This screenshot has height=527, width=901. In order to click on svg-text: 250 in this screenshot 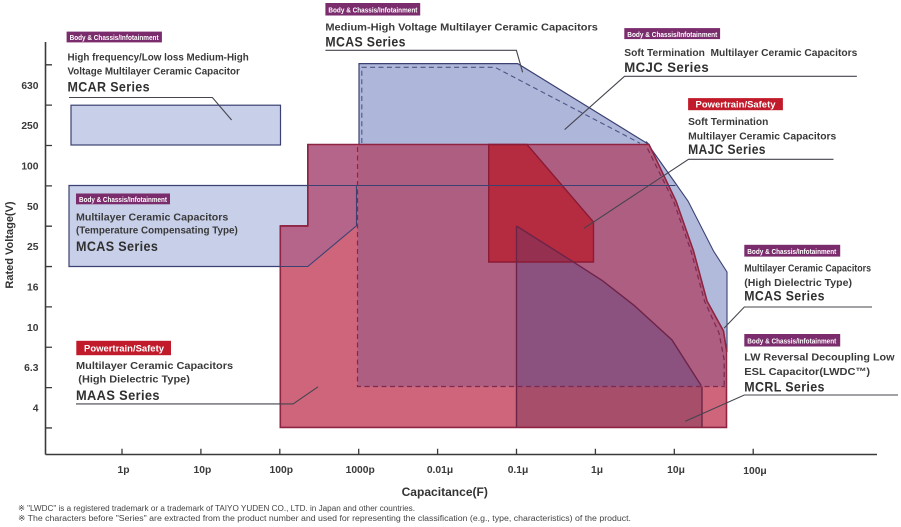, I will do `click(29, 126)`.